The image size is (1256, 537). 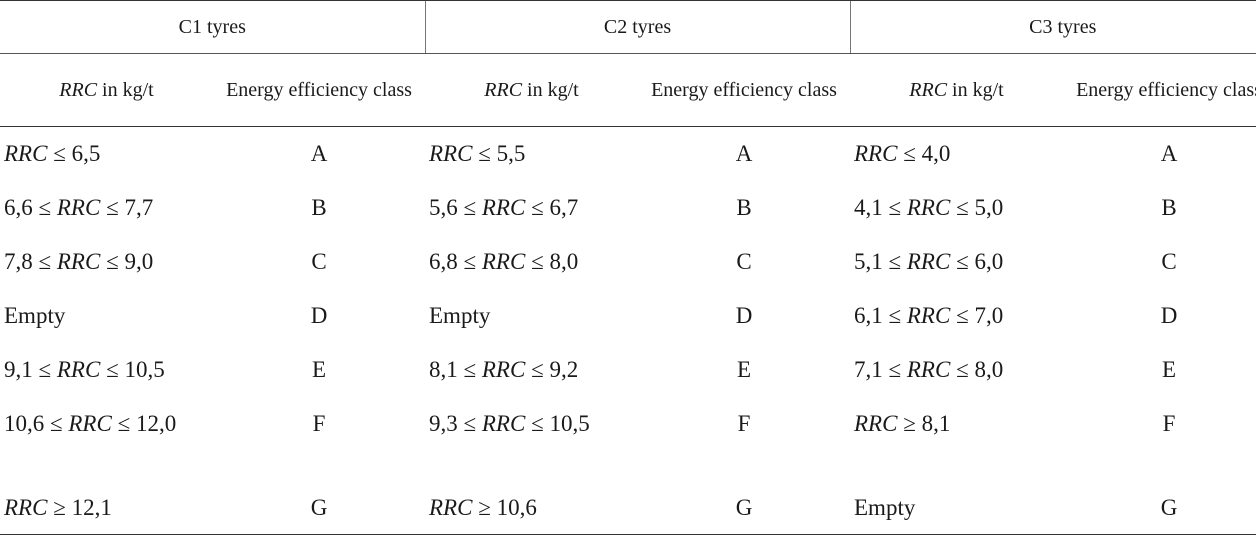 What do you see at coordinates (504, 261) in the screenshot?
I see `rrc-range-cell: 6,8 ≤ RRC ≤ 8,0` at bounding box center [504, 261].